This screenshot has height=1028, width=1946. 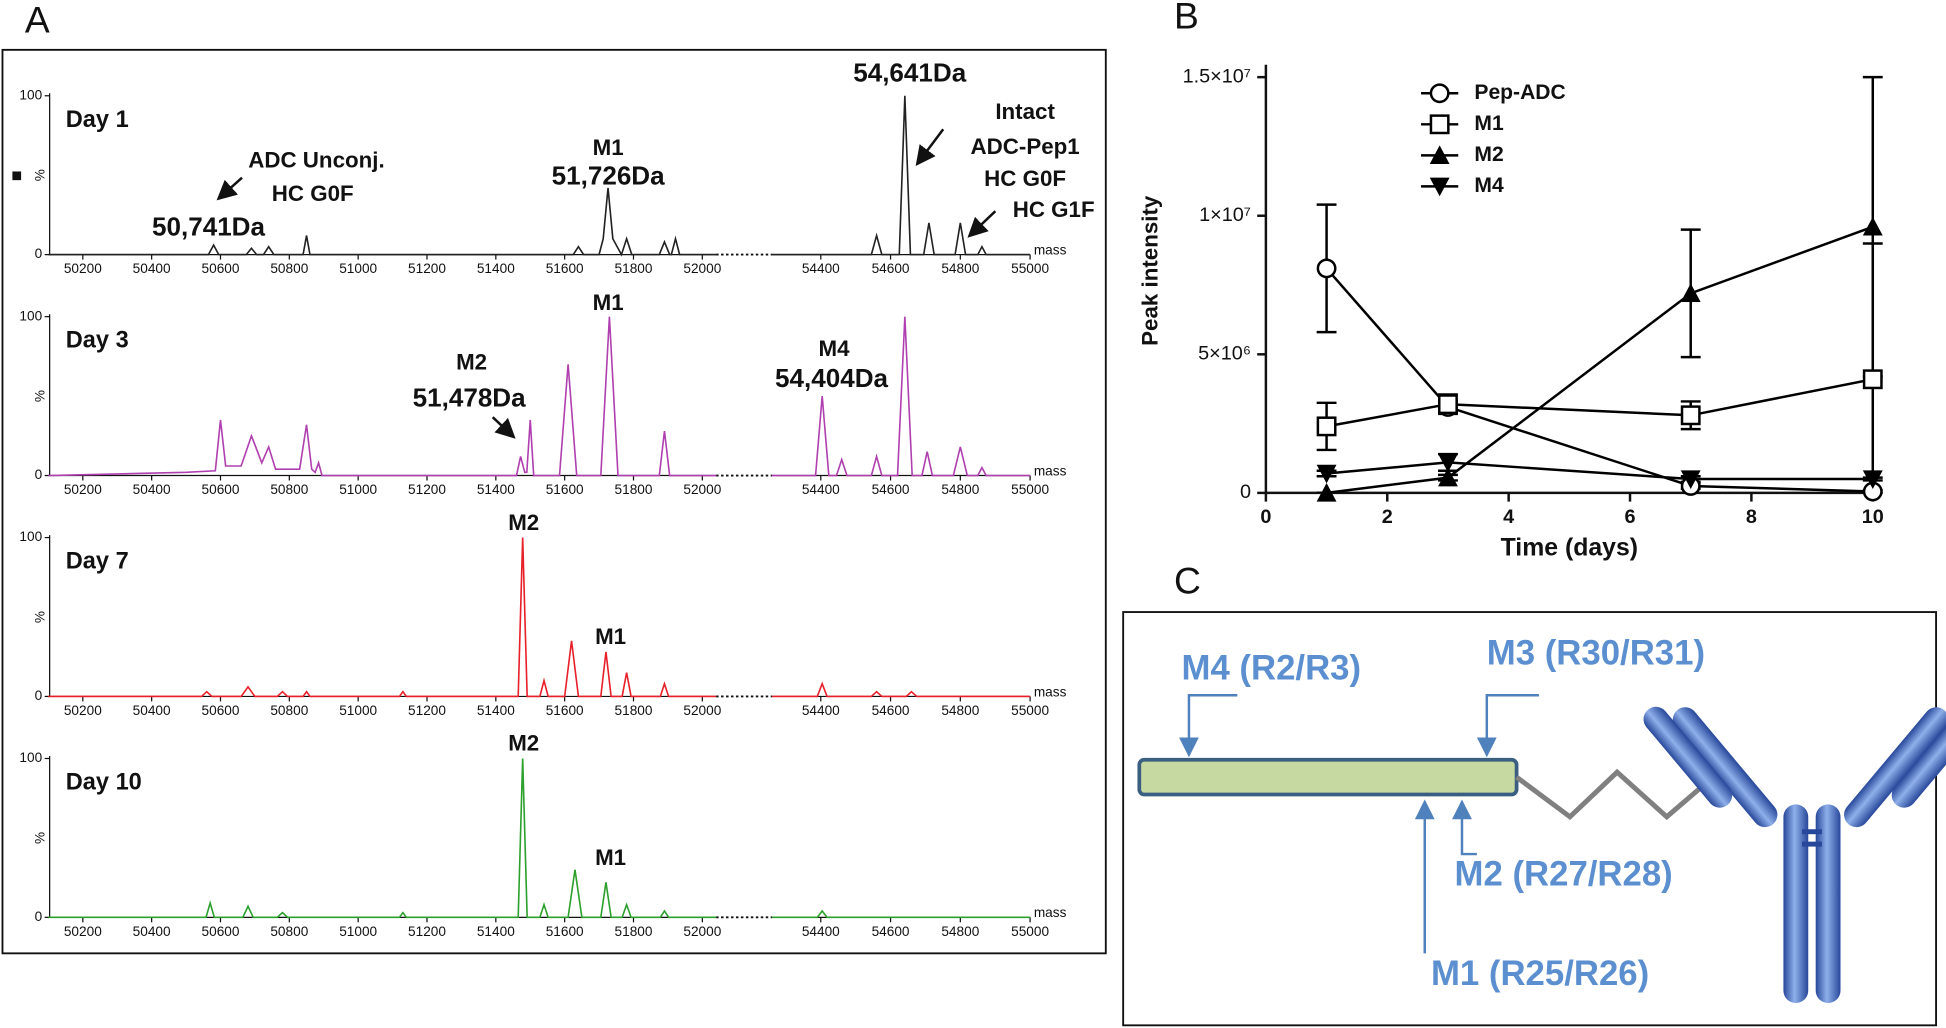 I want to click on annotation: Intact, so click(x=1025, y=111).